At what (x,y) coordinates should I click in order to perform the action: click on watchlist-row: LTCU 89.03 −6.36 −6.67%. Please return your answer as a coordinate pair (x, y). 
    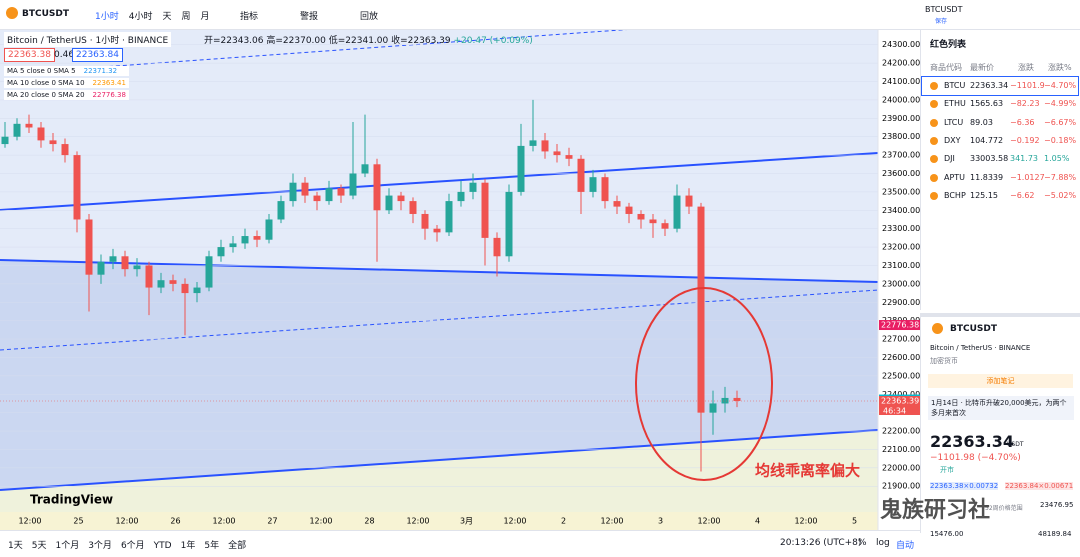
    Looking at the image, I should click on (1000, 123).